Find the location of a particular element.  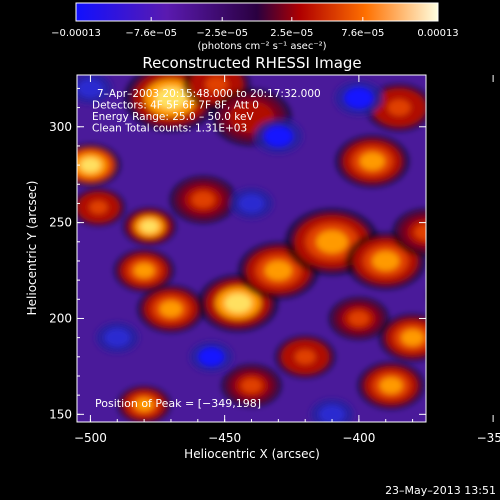

y-axis-label: Heliocentric Y (arcsec) is located at coordinates (32, 248).